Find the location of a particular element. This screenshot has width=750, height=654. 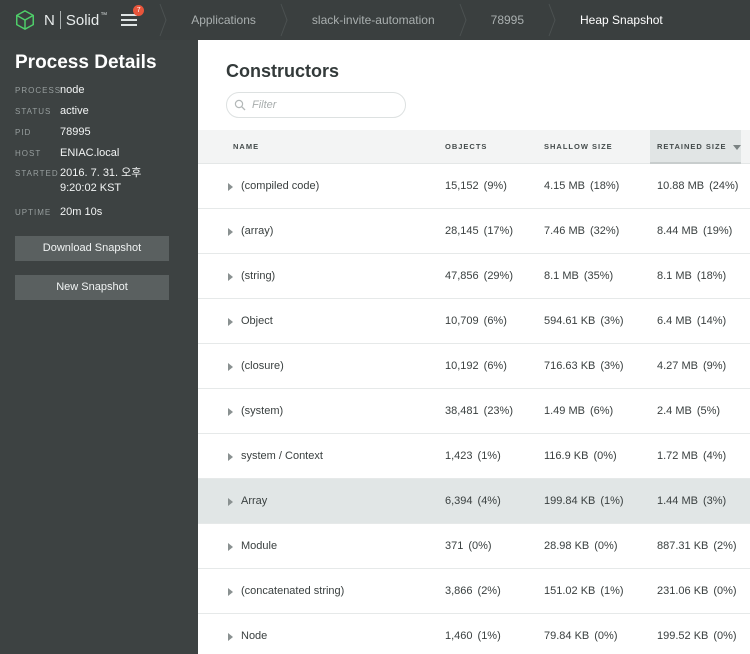

detail-row: STATUS active is located at coordinates (52, 111).